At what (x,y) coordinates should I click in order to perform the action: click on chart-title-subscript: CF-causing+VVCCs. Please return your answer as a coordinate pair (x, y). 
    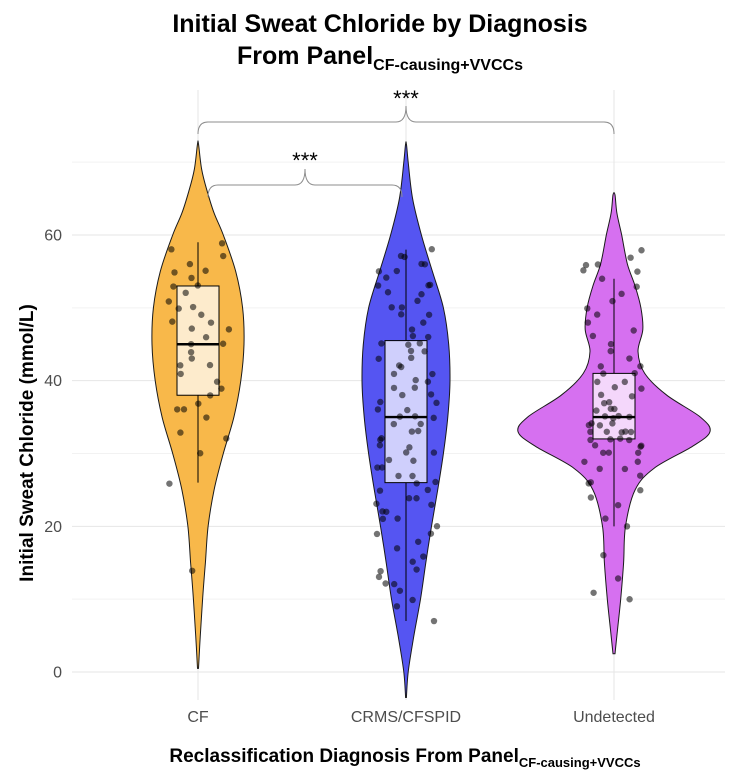
    Looking at the image, I should click on (448, 65).